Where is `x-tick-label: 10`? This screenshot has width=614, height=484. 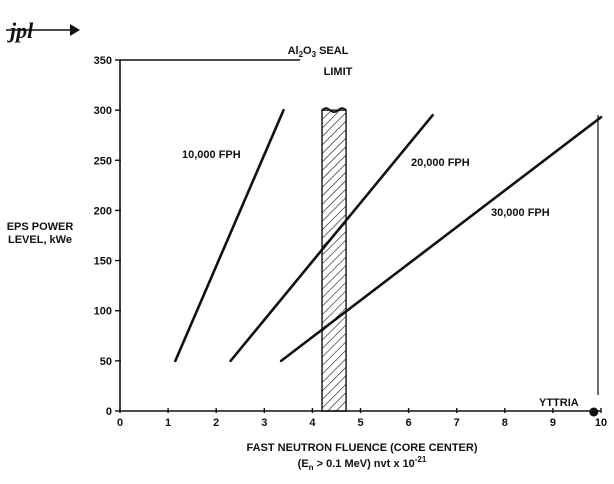 x-tick-label: 10 is located at coordinates (601, 423).